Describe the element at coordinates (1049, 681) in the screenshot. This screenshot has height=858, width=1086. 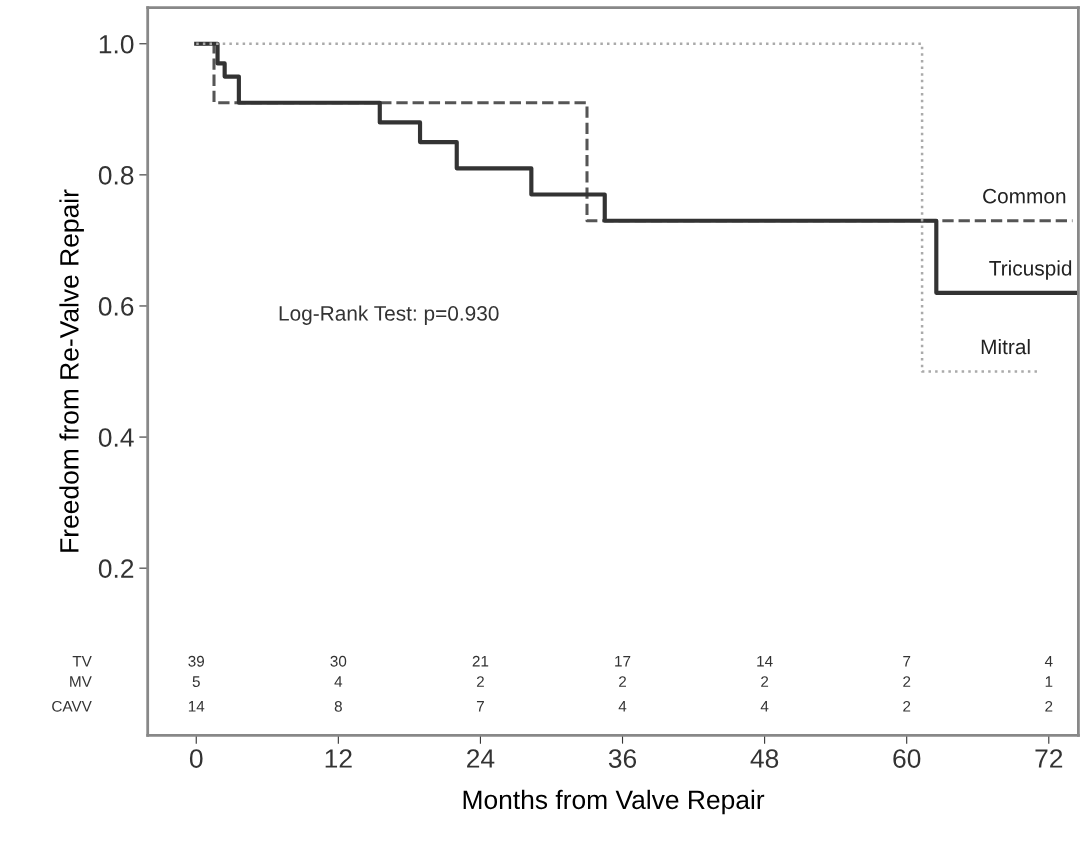
I see `annotation: 1` at that location.